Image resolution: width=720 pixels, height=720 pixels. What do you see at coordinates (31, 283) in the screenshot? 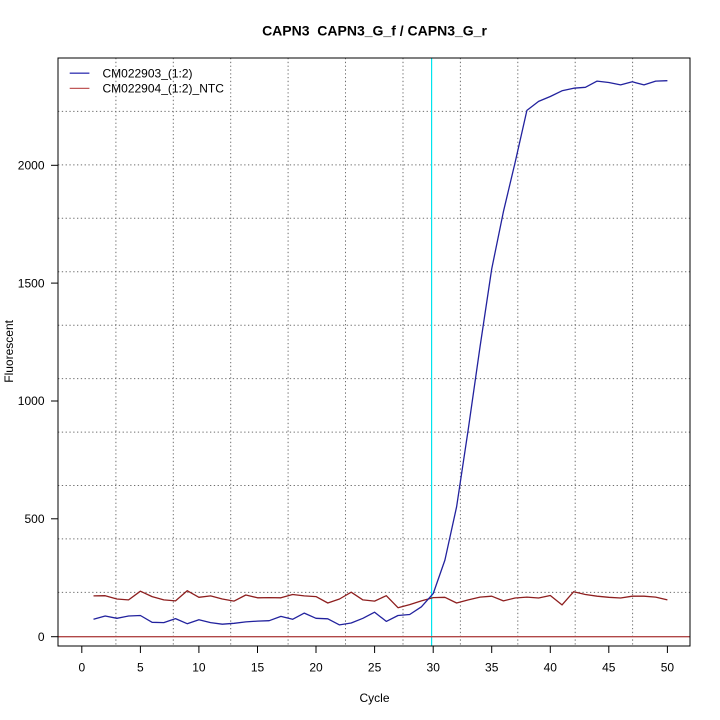
I see `svg-text: 1500` at bounding box center [31, 283].